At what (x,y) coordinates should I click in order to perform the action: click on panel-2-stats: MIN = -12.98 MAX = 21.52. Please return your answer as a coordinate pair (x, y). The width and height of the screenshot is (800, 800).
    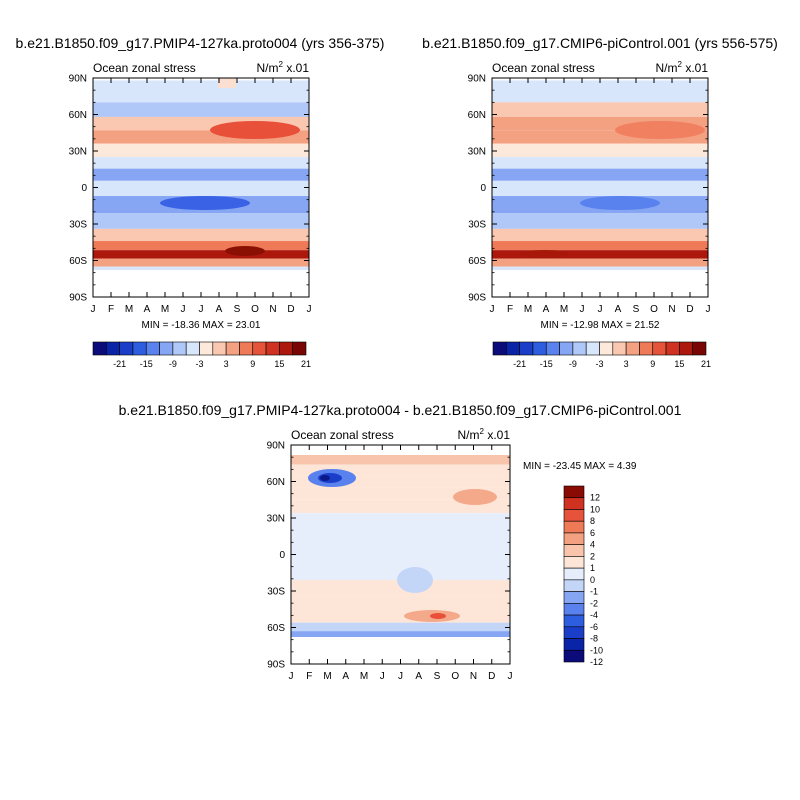
    Looking at the image, I should click on (600, 325).